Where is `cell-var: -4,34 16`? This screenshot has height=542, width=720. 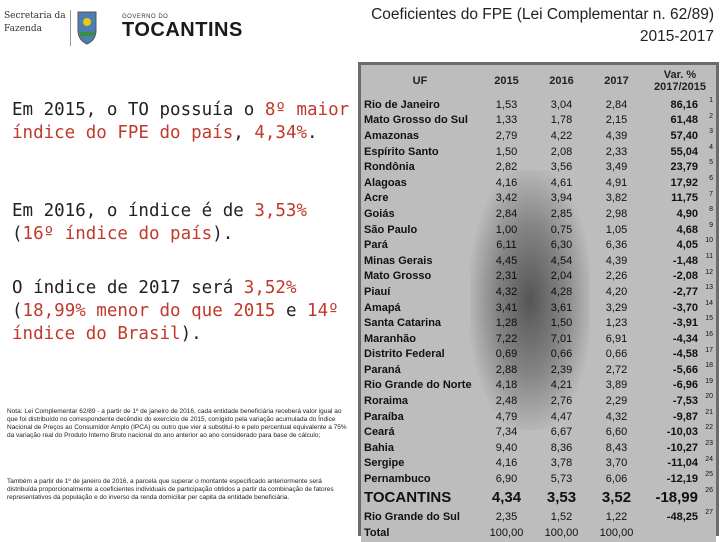 cell-var: -4,34 16 is located at coordinates (680, 338).